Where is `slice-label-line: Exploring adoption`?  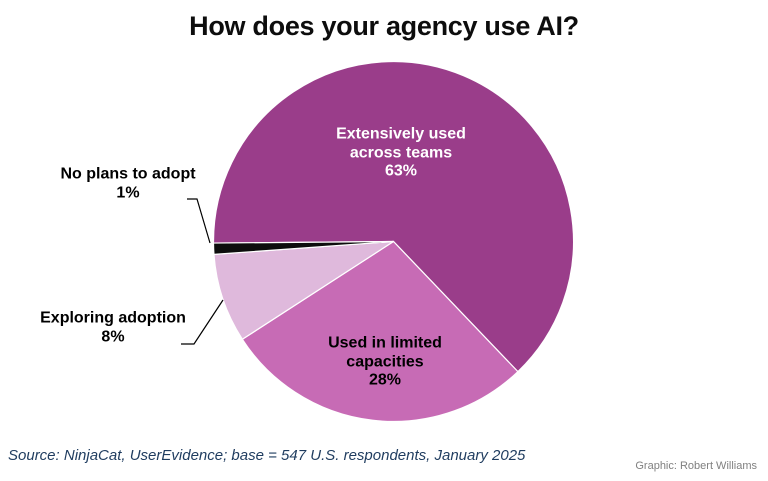
slice-label-line: Exploring adoption is located at coordinates (113, 318).